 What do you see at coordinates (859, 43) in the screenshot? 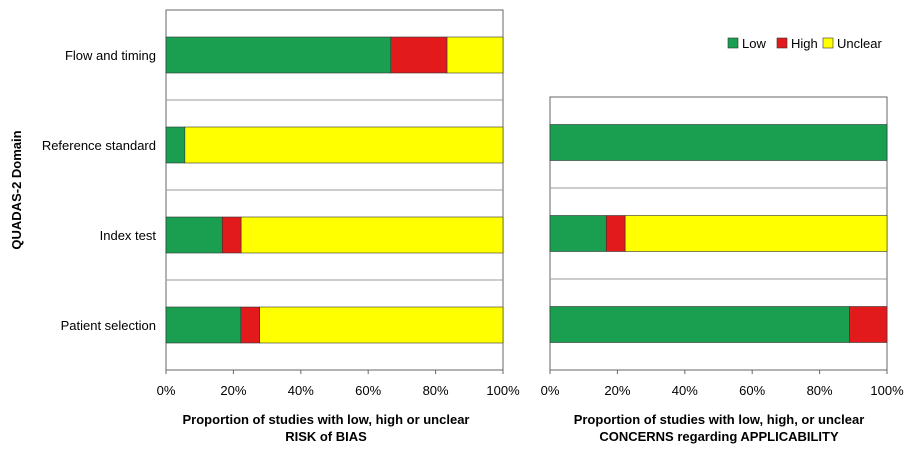
I see `legend-label-unclear: Unclear` at bounding box center [859, 43].